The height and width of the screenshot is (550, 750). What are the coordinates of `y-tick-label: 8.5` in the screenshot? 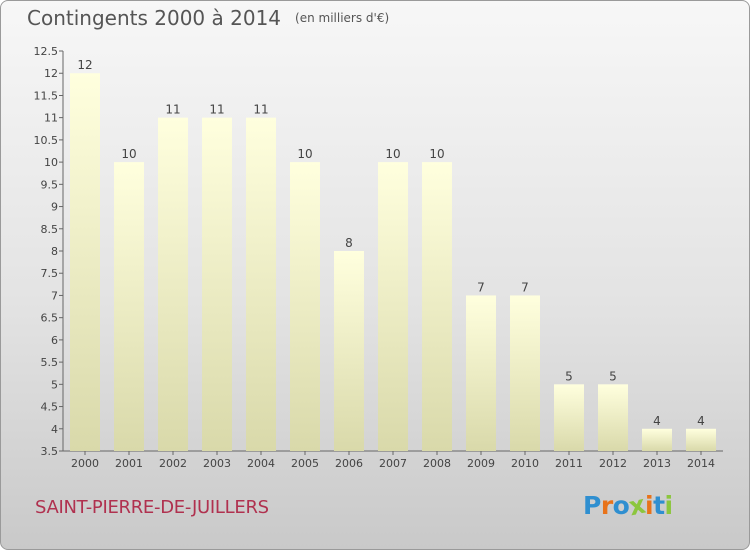 It's located at (50, 229).